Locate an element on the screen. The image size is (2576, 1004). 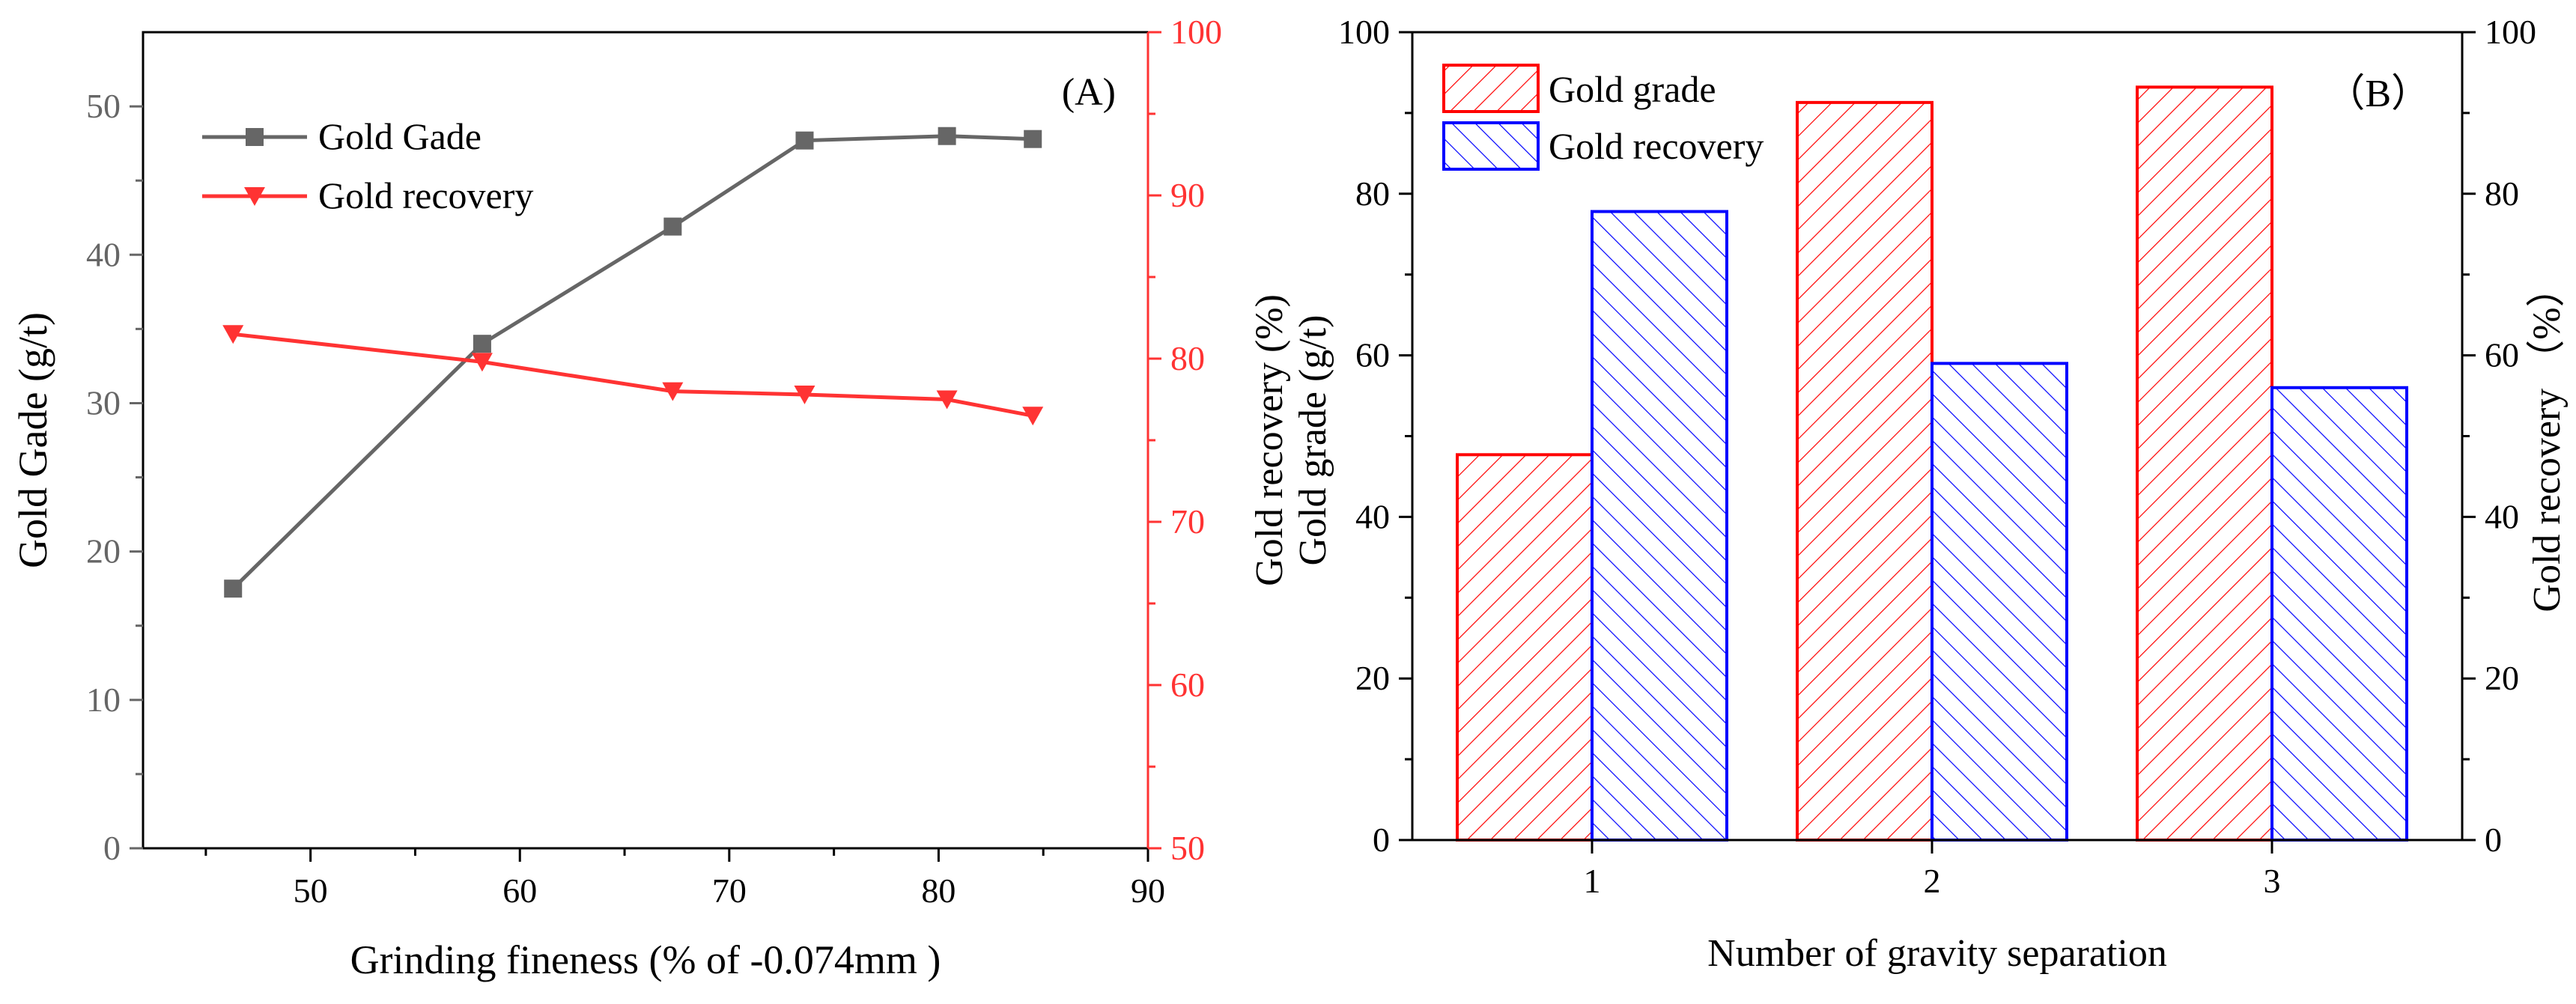
legend-gold-gade-marker is located at coordinates (255, 137).